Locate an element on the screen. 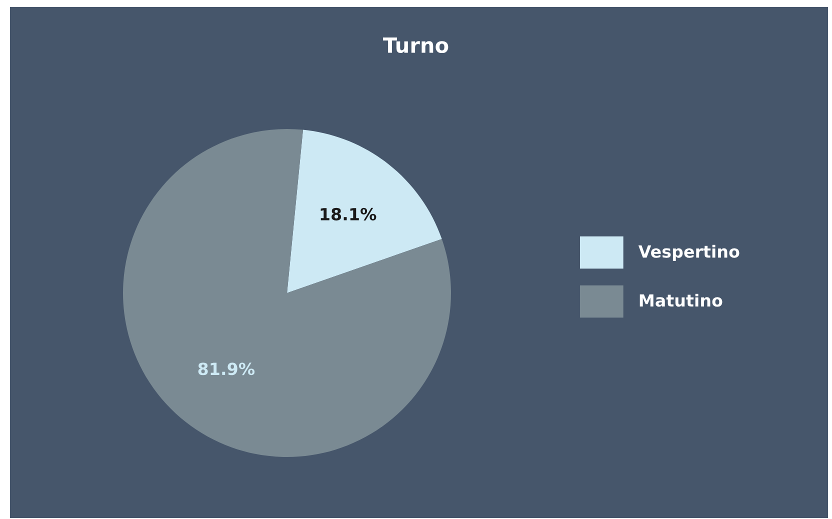  legend-label: Matutino is located at coordinates (681, 300).